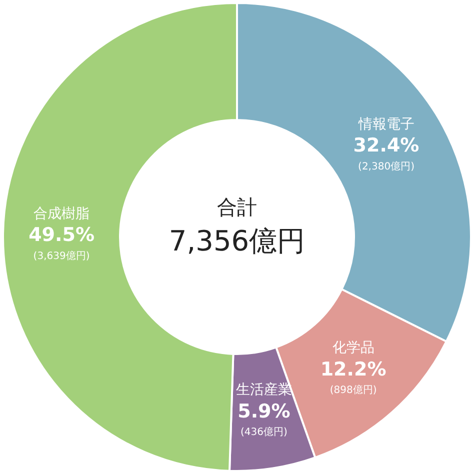  Describe the element at coordinates (264, 419) in the screenshot. I see `data-label: 5.9% (436億円)` at that location.